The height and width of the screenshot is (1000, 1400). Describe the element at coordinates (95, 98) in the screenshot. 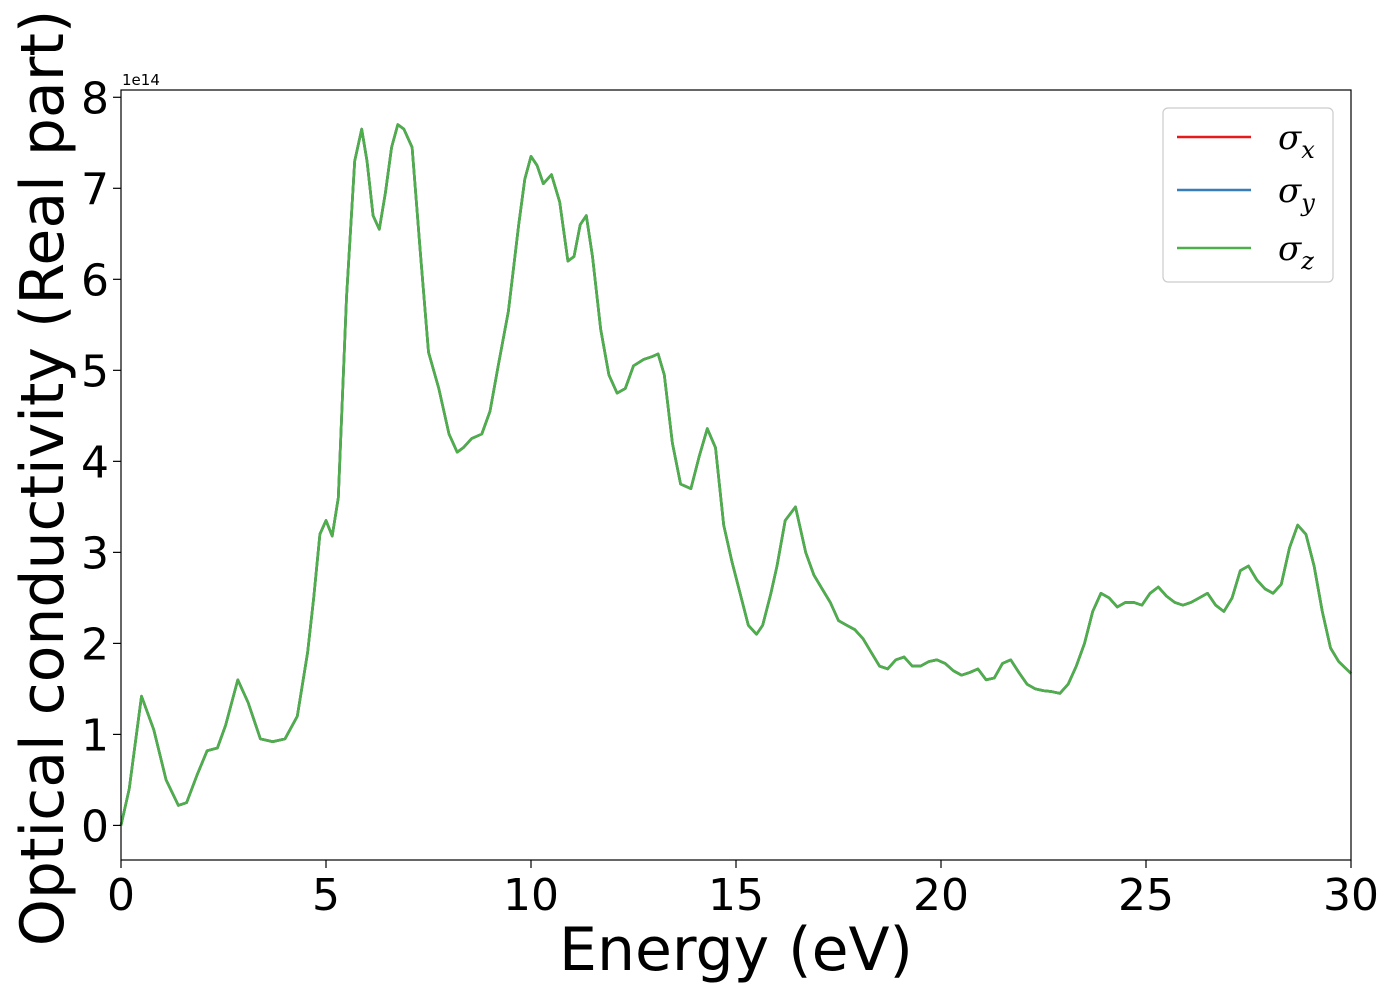

I see `y-tick-label: 8` at that location.